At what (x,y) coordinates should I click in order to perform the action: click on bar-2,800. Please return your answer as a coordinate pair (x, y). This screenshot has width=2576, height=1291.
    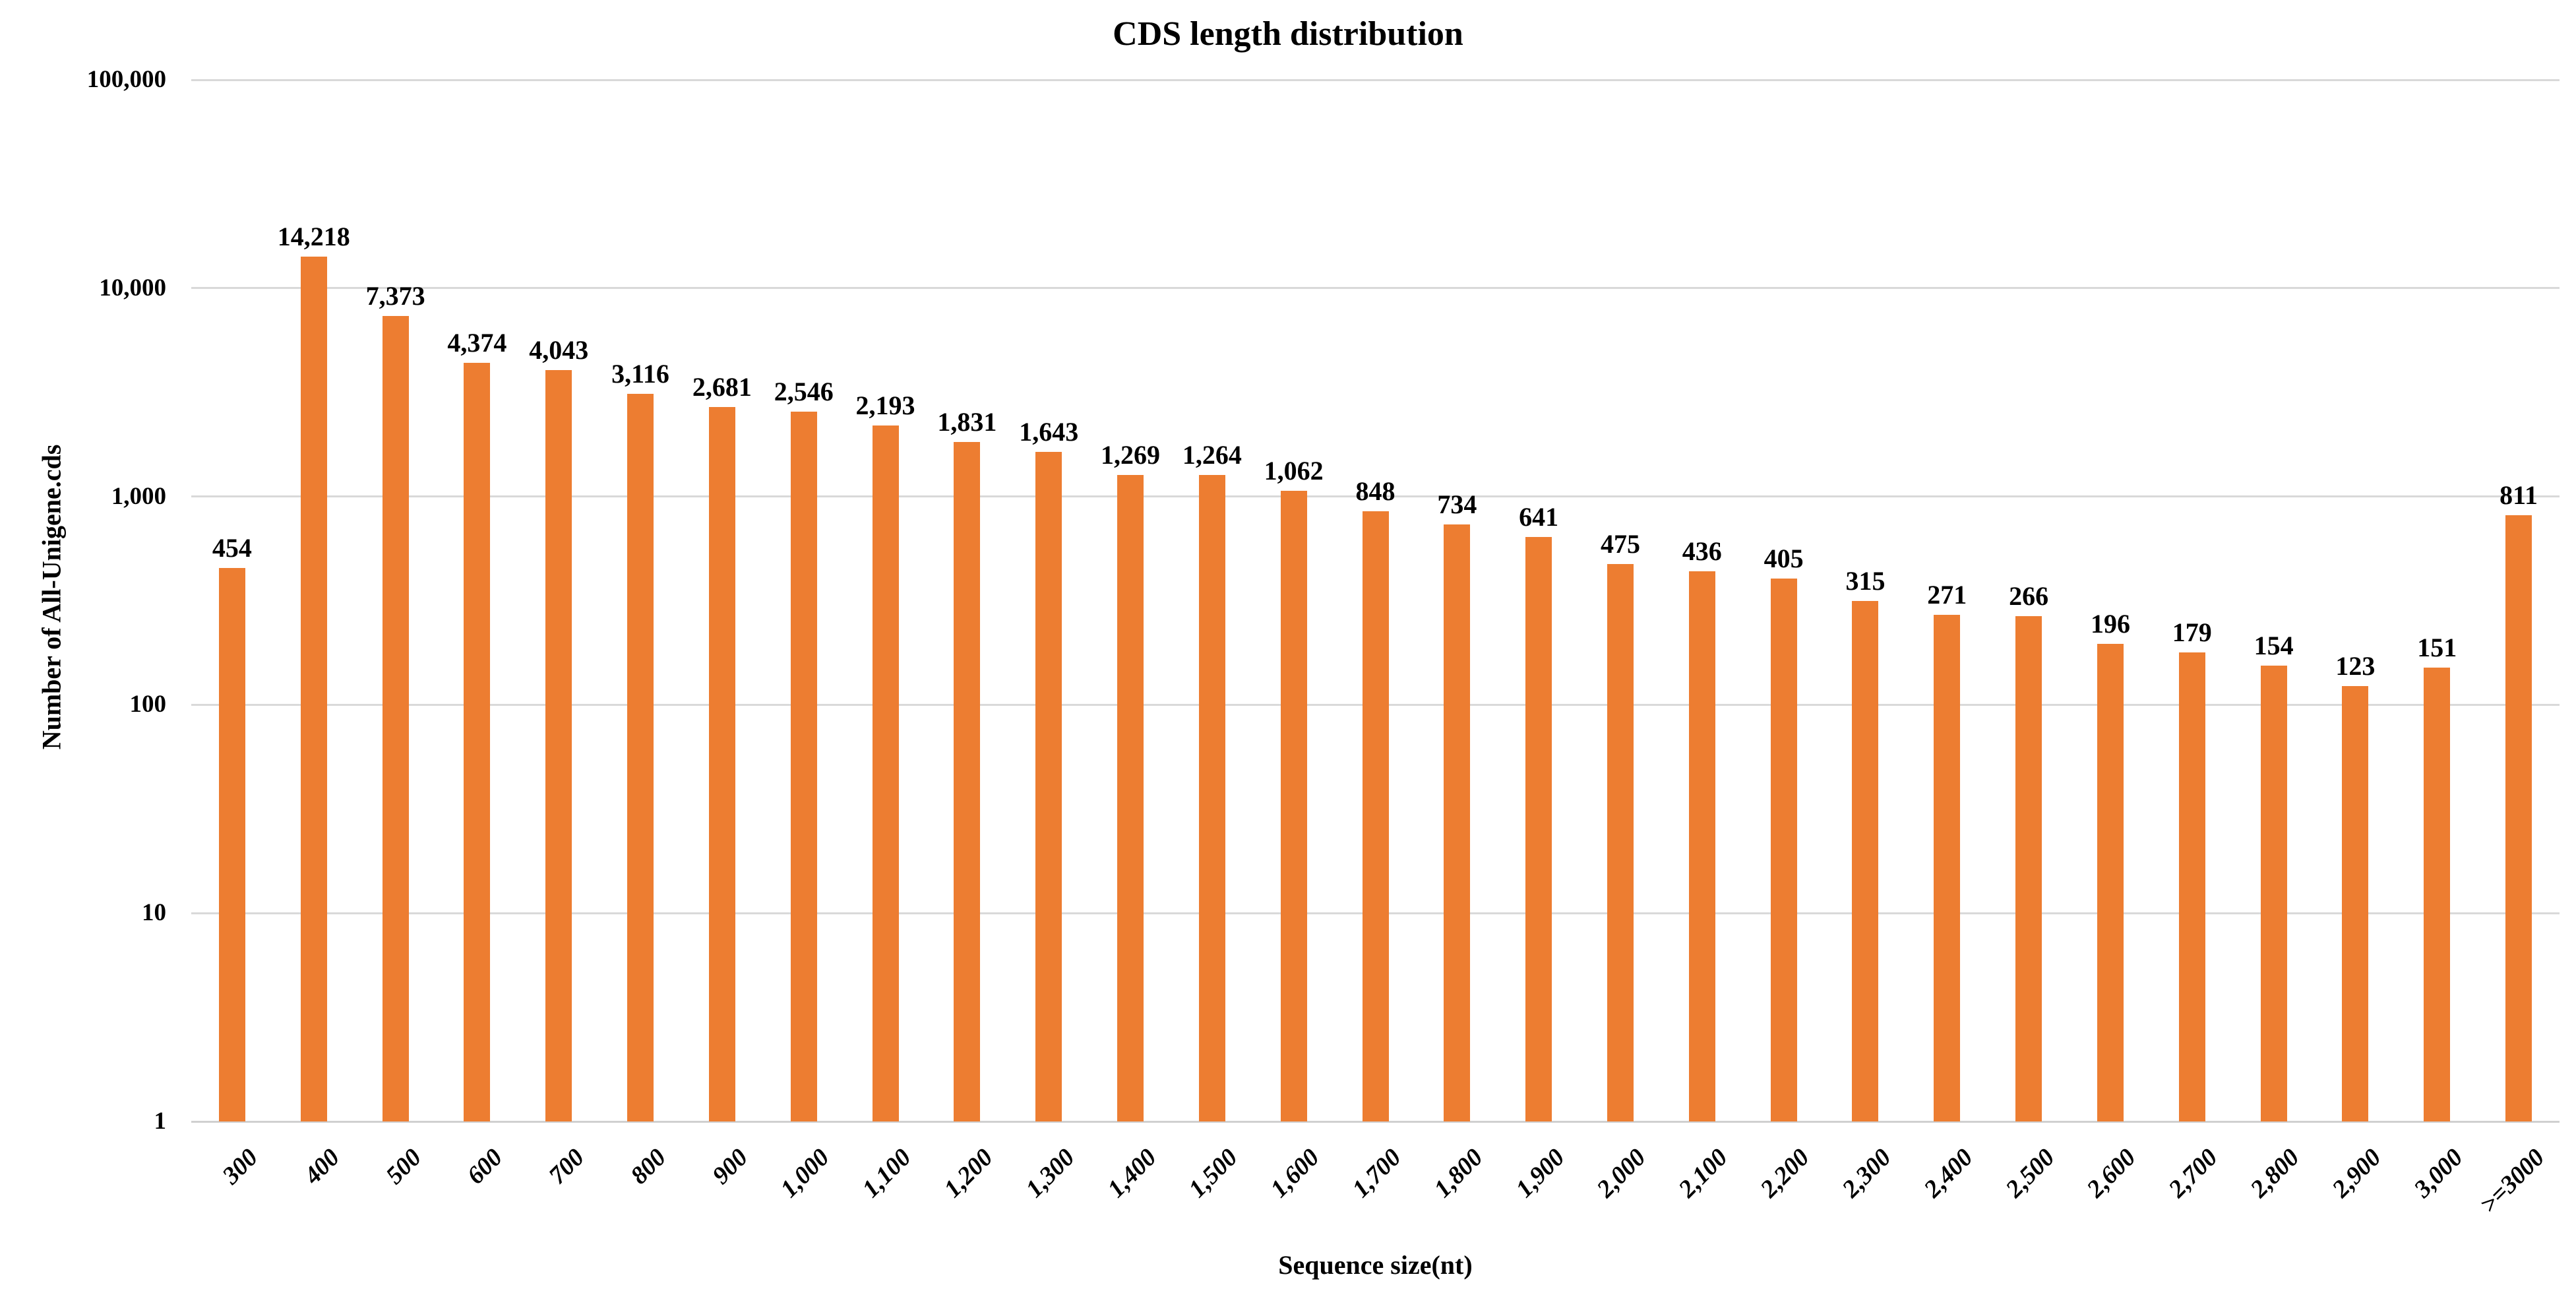
    Looking at the image, I should click on (2273, 893).